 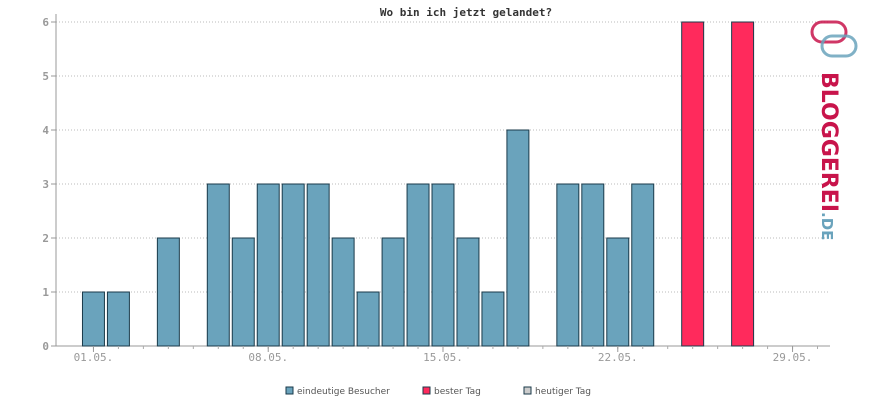 I want to click on y-tick-label: 1, so click(x=45, y=292).